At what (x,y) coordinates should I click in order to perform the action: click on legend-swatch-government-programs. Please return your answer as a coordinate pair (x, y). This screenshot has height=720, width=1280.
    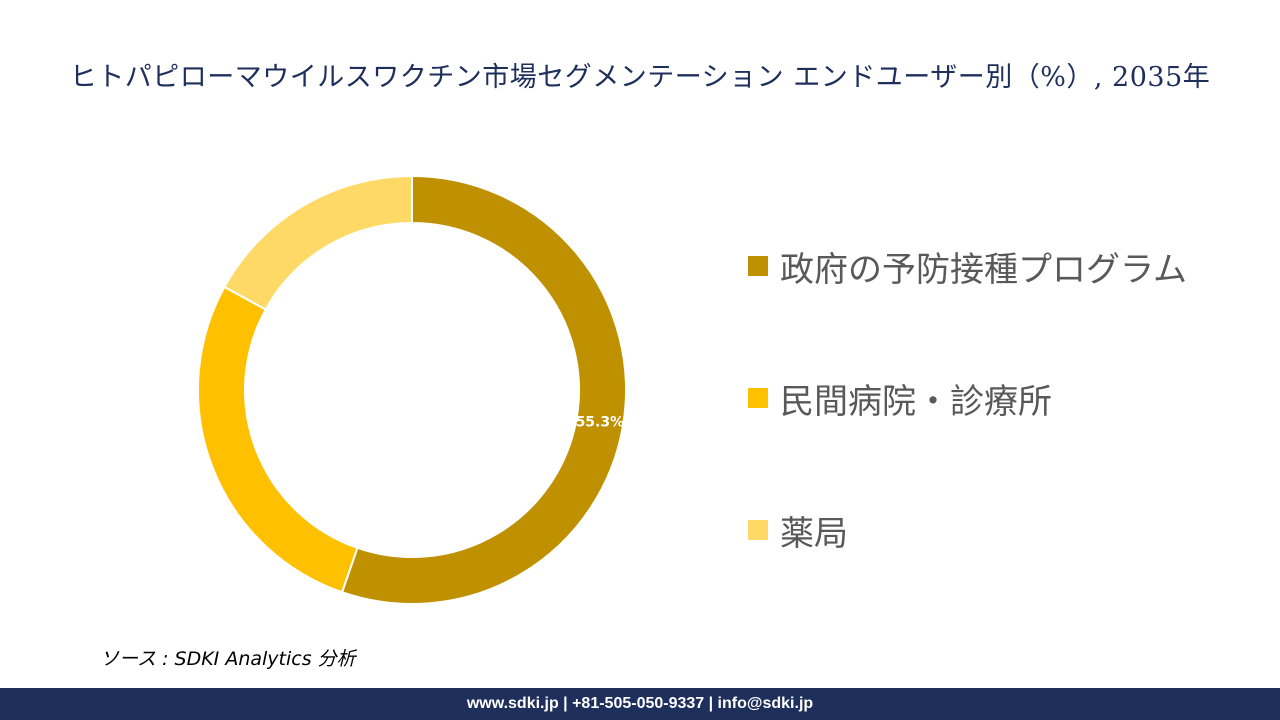
    Looking at the image, I should click on (758, 266).